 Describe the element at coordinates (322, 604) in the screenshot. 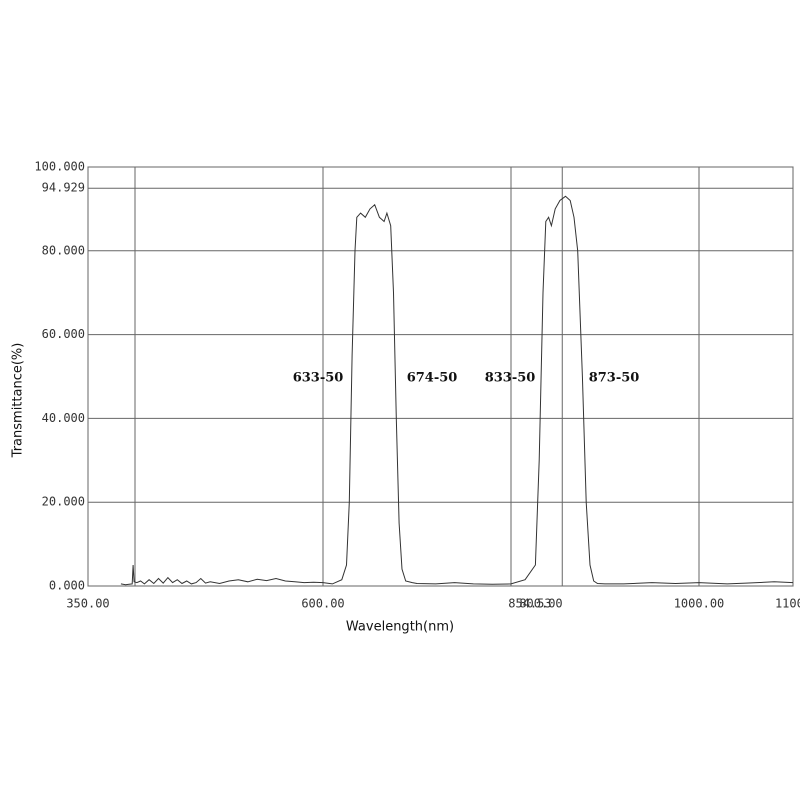

I see `x-tick-label: 600.00` at that location.